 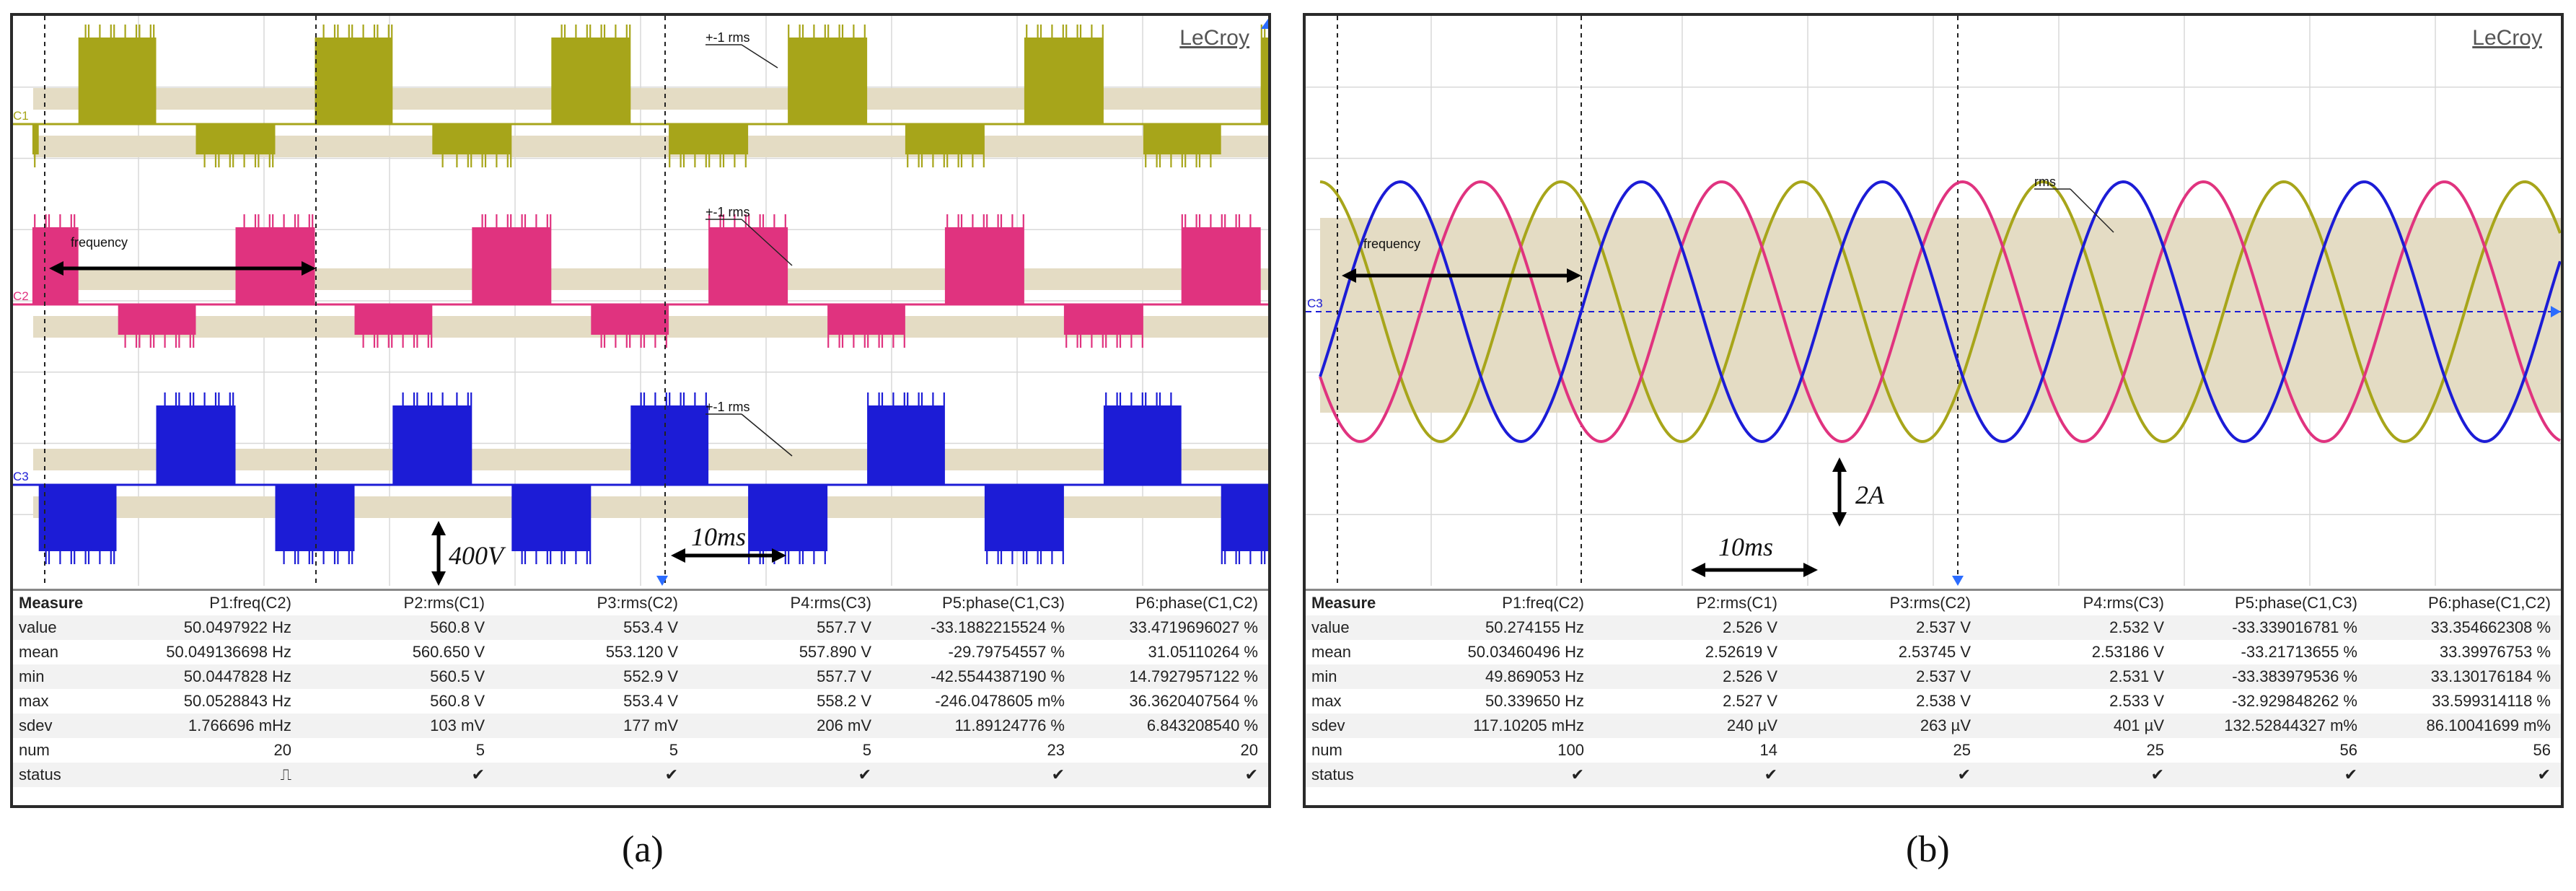 I want to click on measure-cell: 50.0528843 Hz, so click(x=237, y=701).